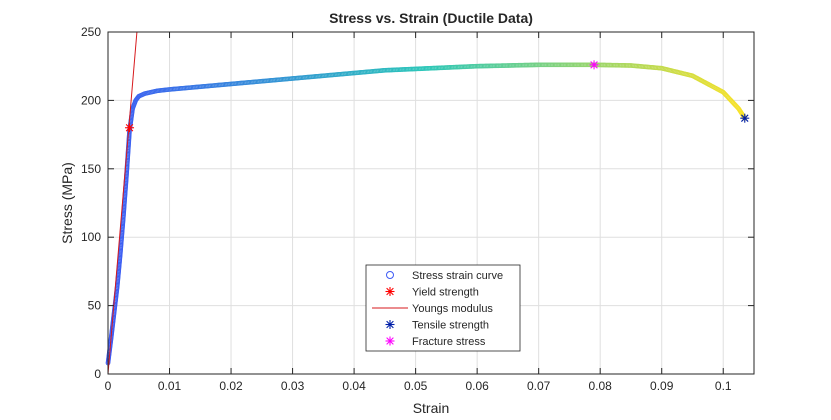  Describe the element at coordinates (95, 306) in the screenshot. I see `y-tick-label: 50` at that location.